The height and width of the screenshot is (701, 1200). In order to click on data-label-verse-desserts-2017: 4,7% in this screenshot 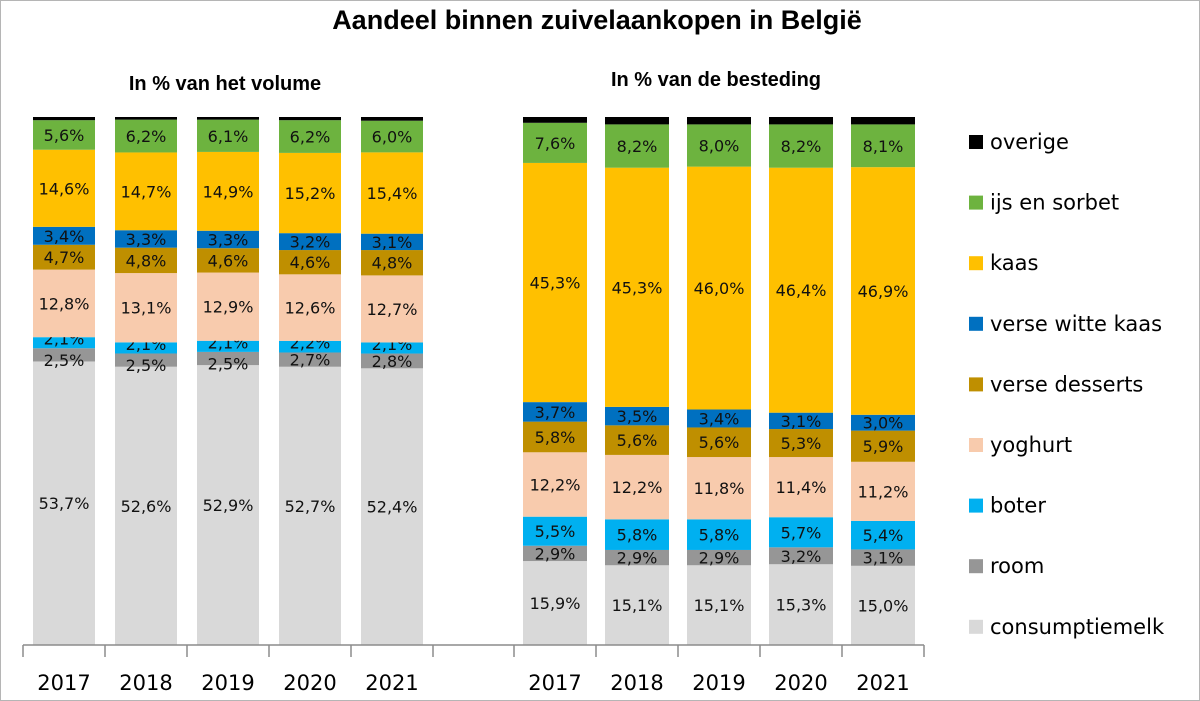, I will do `click(64, 257)`.